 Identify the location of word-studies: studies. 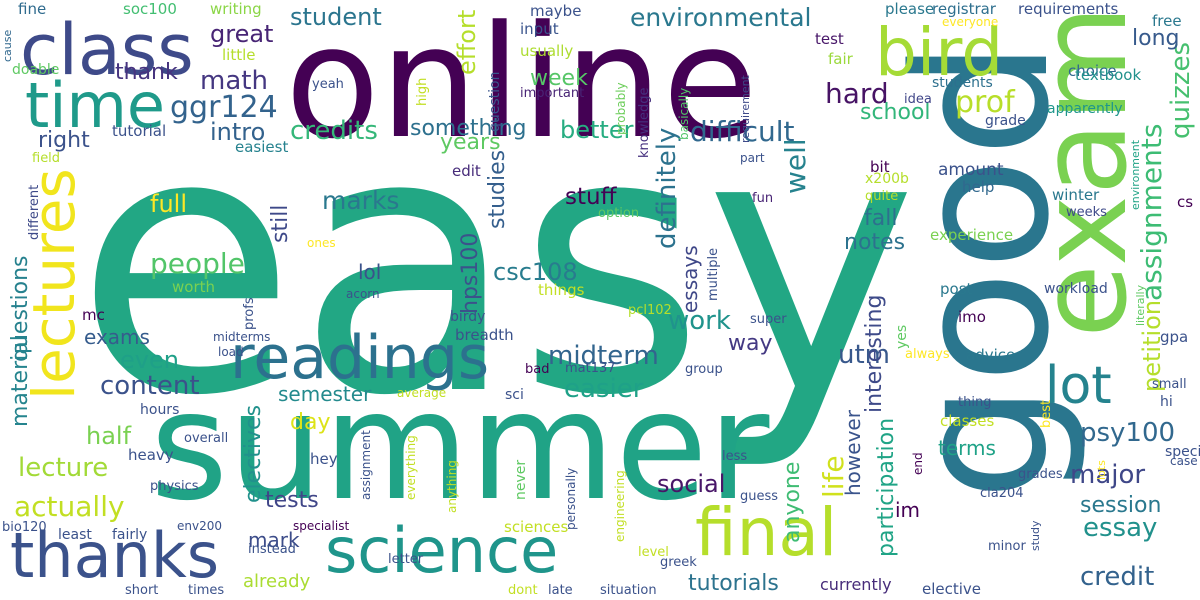
(497, 189).